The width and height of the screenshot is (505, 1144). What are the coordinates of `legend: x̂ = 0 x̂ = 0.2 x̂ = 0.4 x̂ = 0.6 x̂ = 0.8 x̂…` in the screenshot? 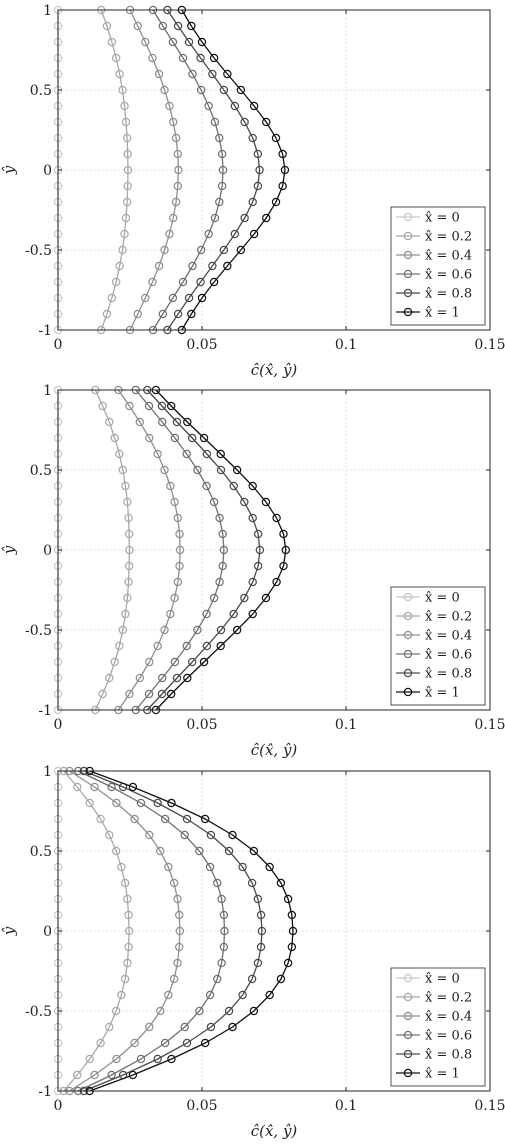 It's located at (438, 646).